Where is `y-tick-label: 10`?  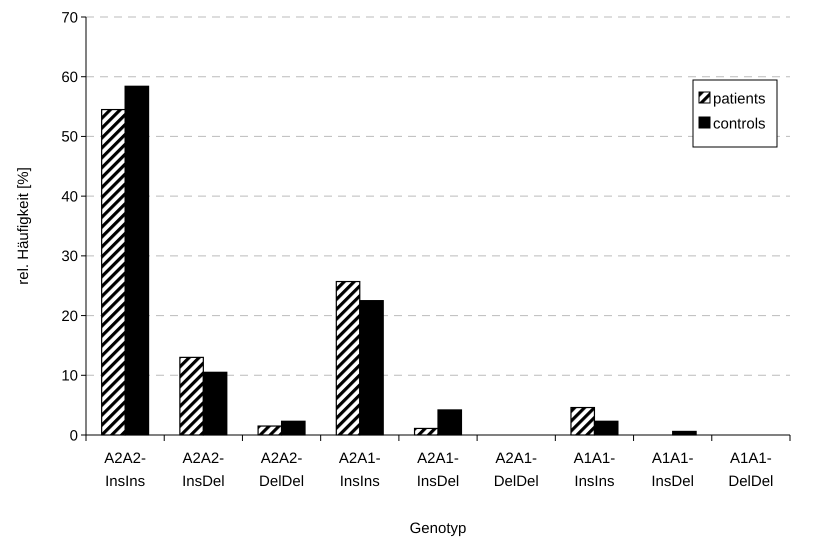
y-tick-label: 10 is located at coordinates (69, 376).